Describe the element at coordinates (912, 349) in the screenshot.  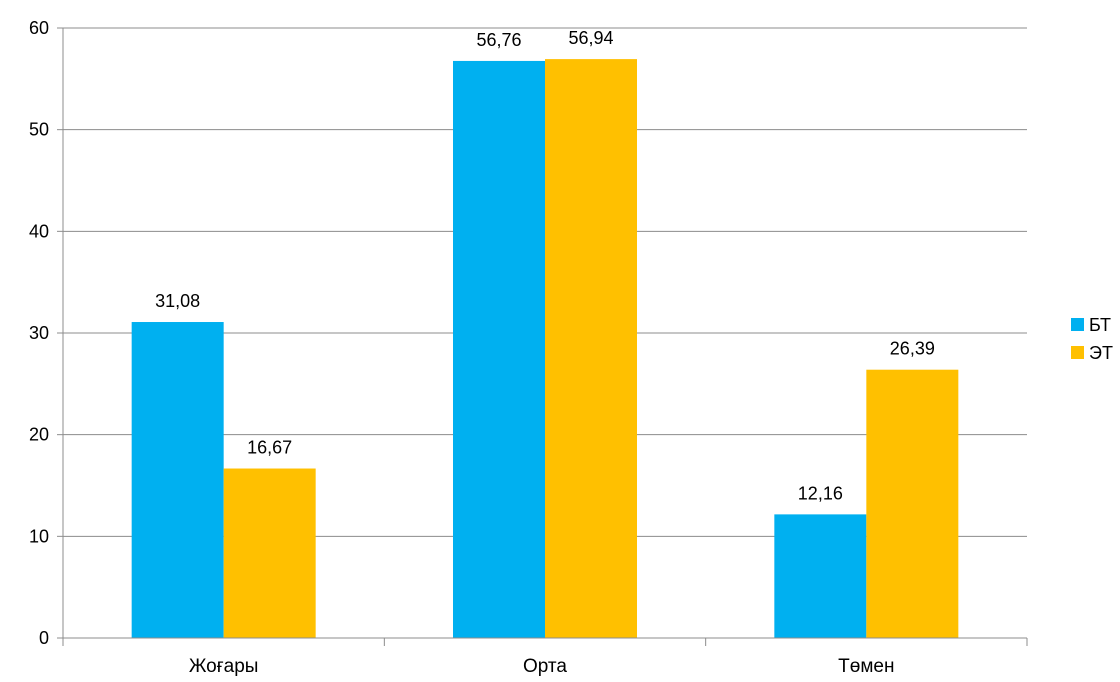
I see `data-label-ЭТ-3: 26,39` at that location.